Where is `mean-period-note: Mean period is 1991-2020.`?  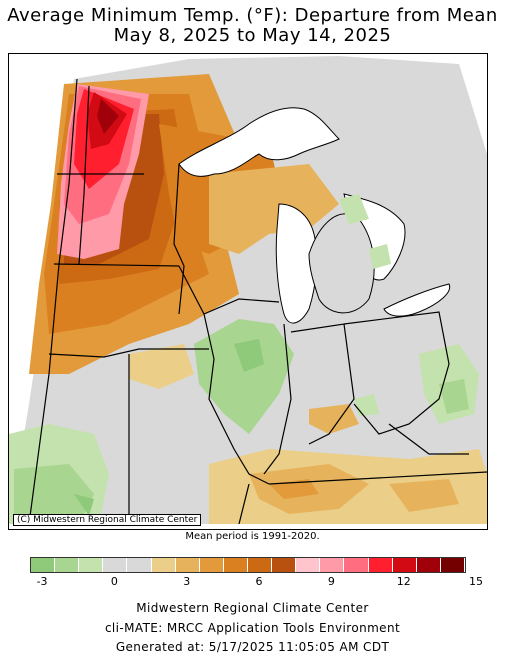
mean-period-note: Mean period is 1991-2020. is located at coordinates (252, 536).